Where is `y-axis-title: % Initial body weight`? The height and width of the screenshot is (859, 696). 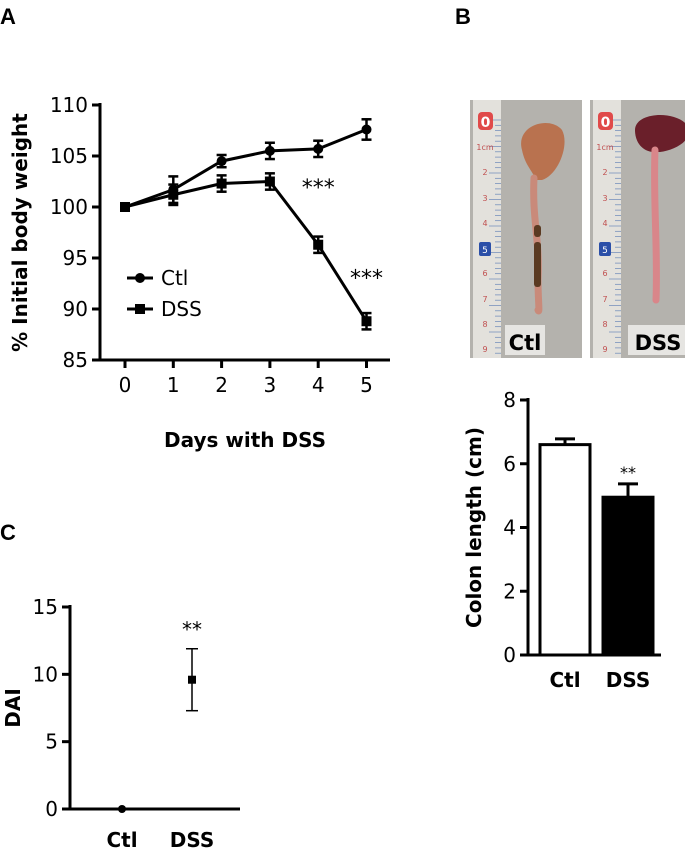
y-axis-title: % Initial body weight is located at coordinates (20, 232).